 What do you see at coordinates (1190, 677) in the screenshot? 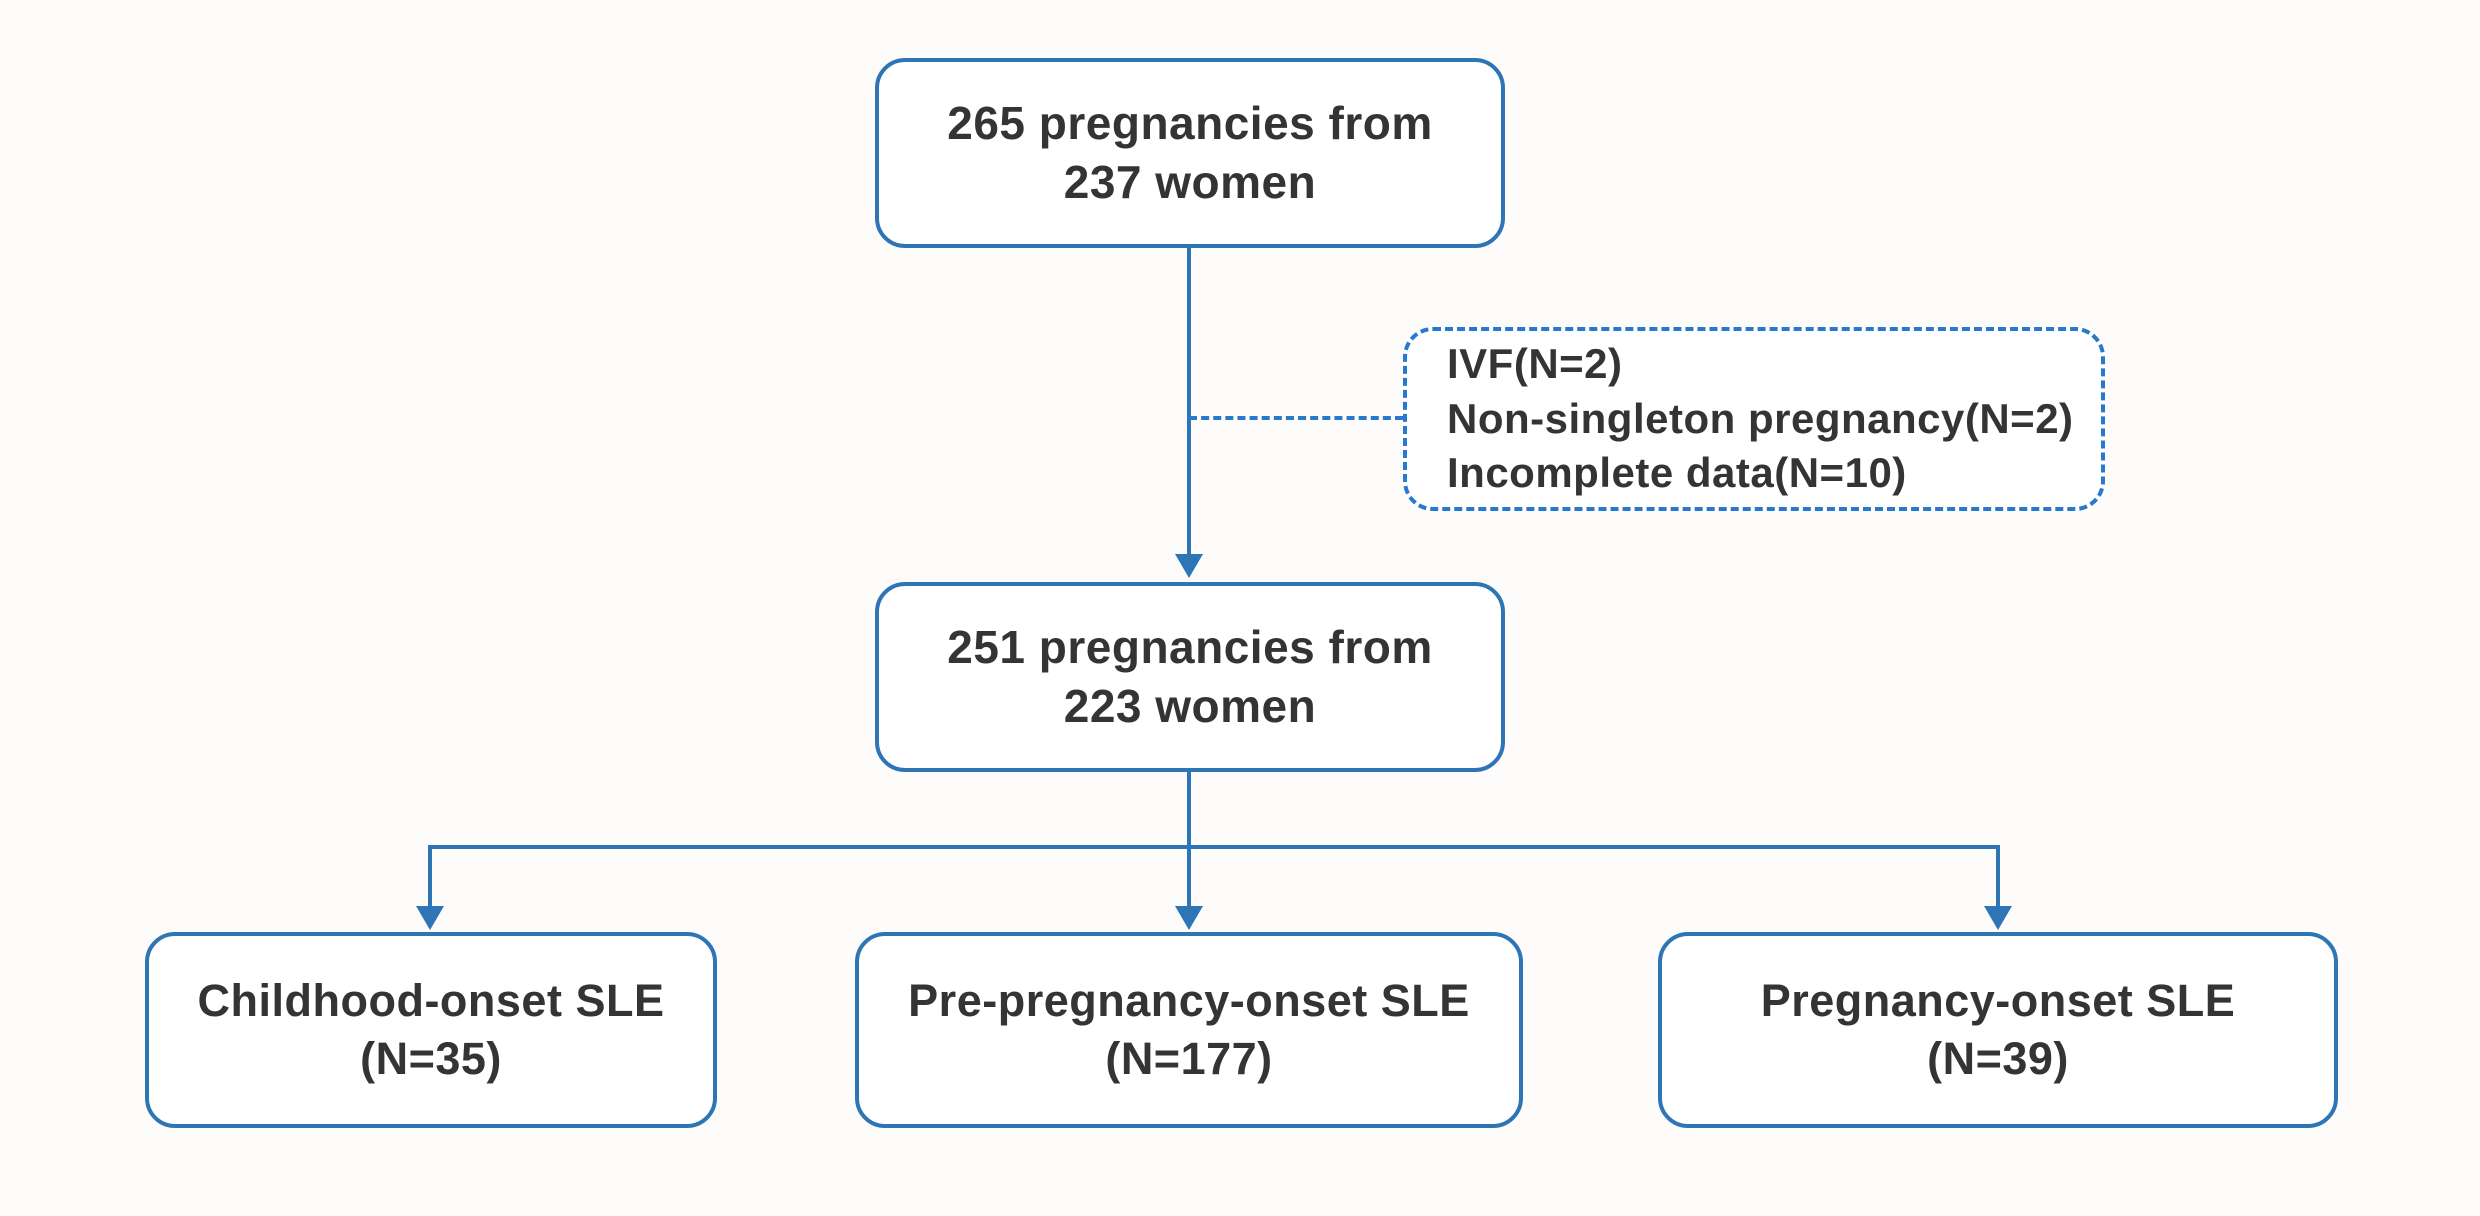
I see `node-included-pregnancies: 251 pregnancies from 223 women` at bounding box center [1190, 677].